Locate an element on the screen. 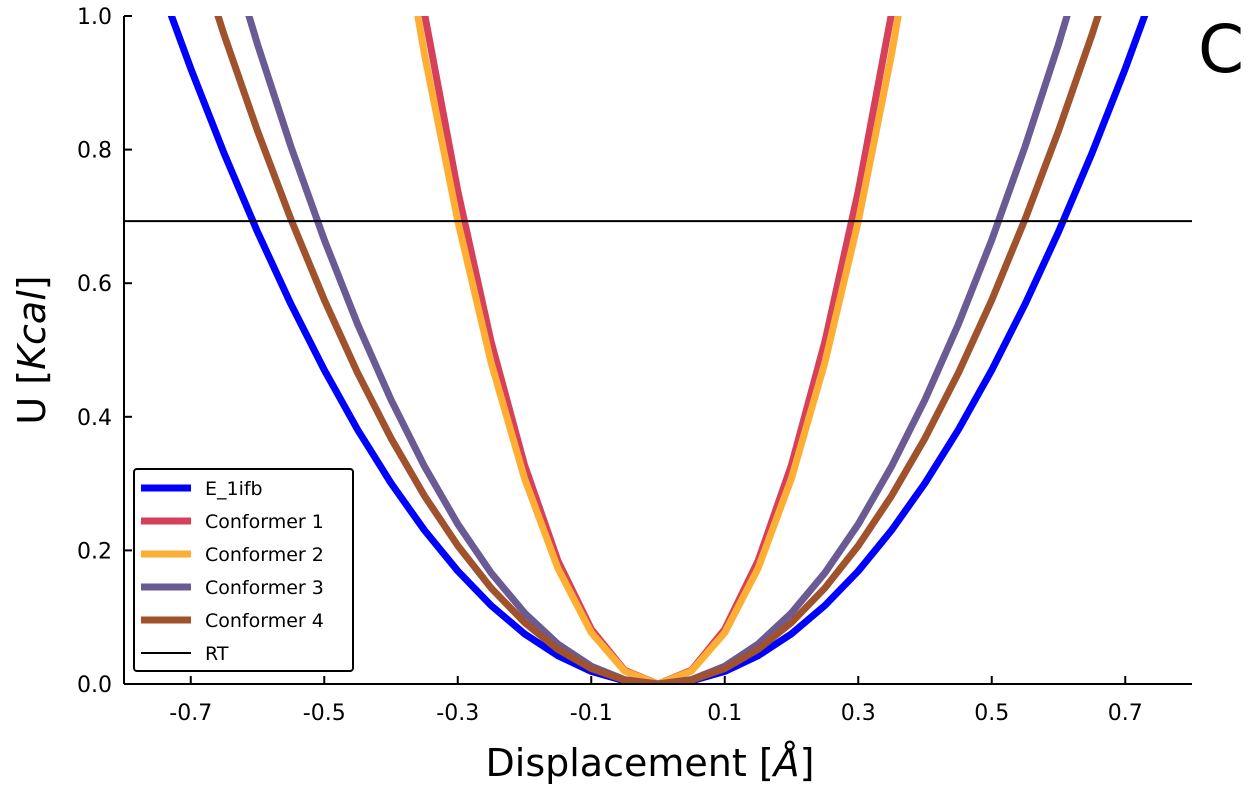  x-tick-label: -0.3 is located at coordinates (457, 713).